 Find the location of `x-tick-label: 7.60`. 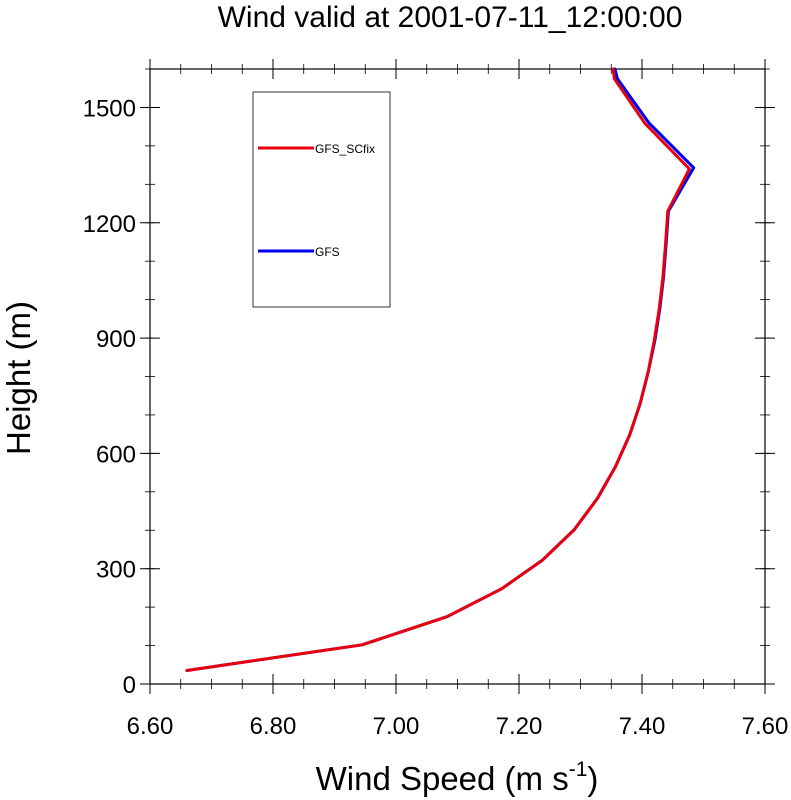

x-tick-label: 7.60 is located at coordinates (765, 726).